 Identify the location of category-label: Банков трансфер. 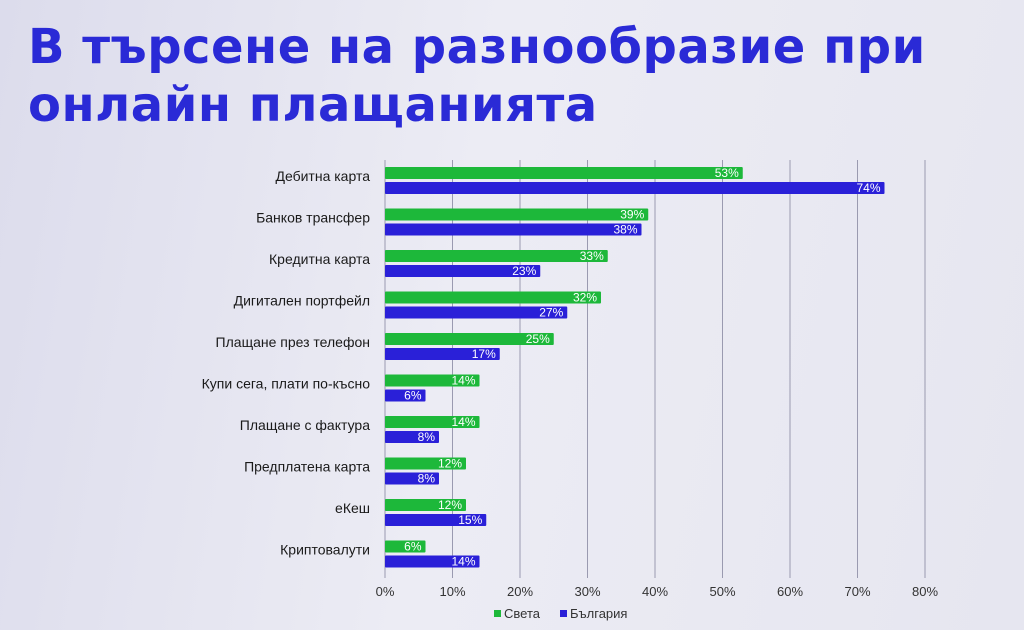
(313, 218).